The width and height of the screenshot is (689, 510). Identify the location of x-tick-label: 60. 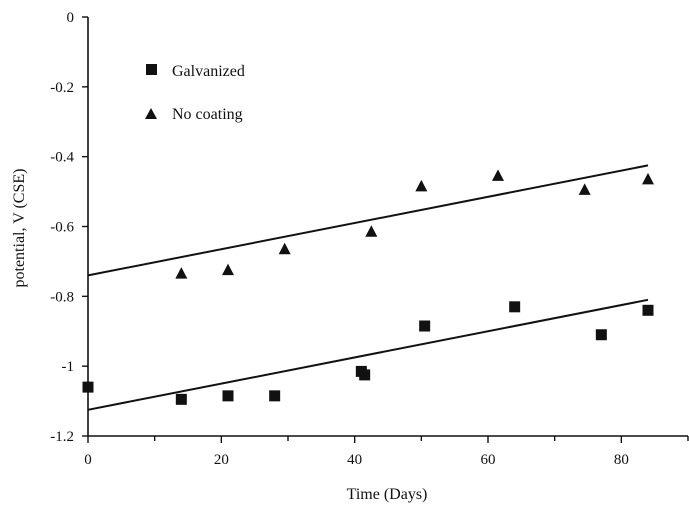
(488, 460).